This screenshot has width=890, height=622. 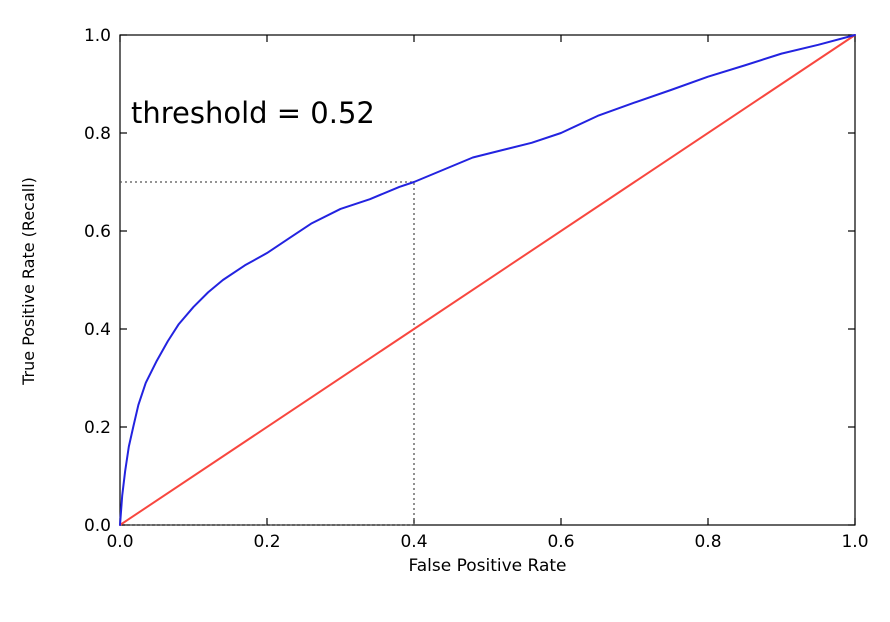 What do you see at coordinates (97, 330) in the screenshot?
I see `y-tick-label: 0.4` at bounding box center [97, 330].